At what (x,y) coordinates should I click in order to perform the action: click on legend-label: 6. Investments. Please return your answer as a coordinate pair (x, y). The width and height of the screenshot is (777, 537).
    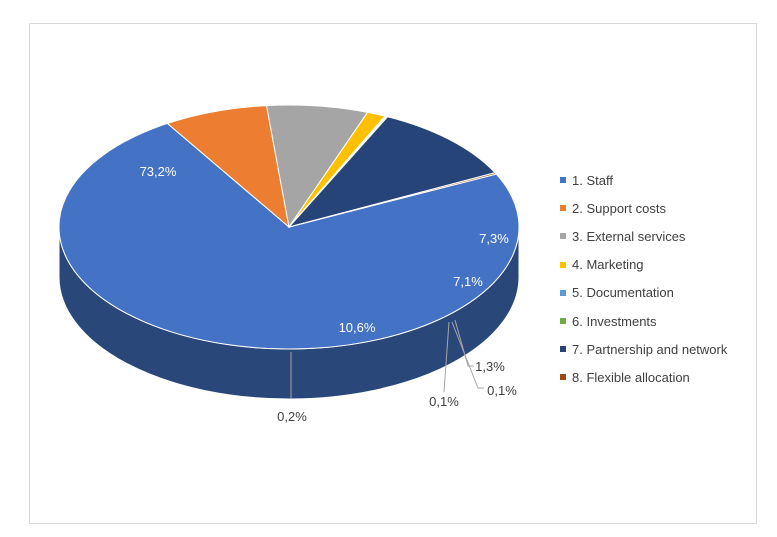
    Looking at the image, I should click on (614, 321).